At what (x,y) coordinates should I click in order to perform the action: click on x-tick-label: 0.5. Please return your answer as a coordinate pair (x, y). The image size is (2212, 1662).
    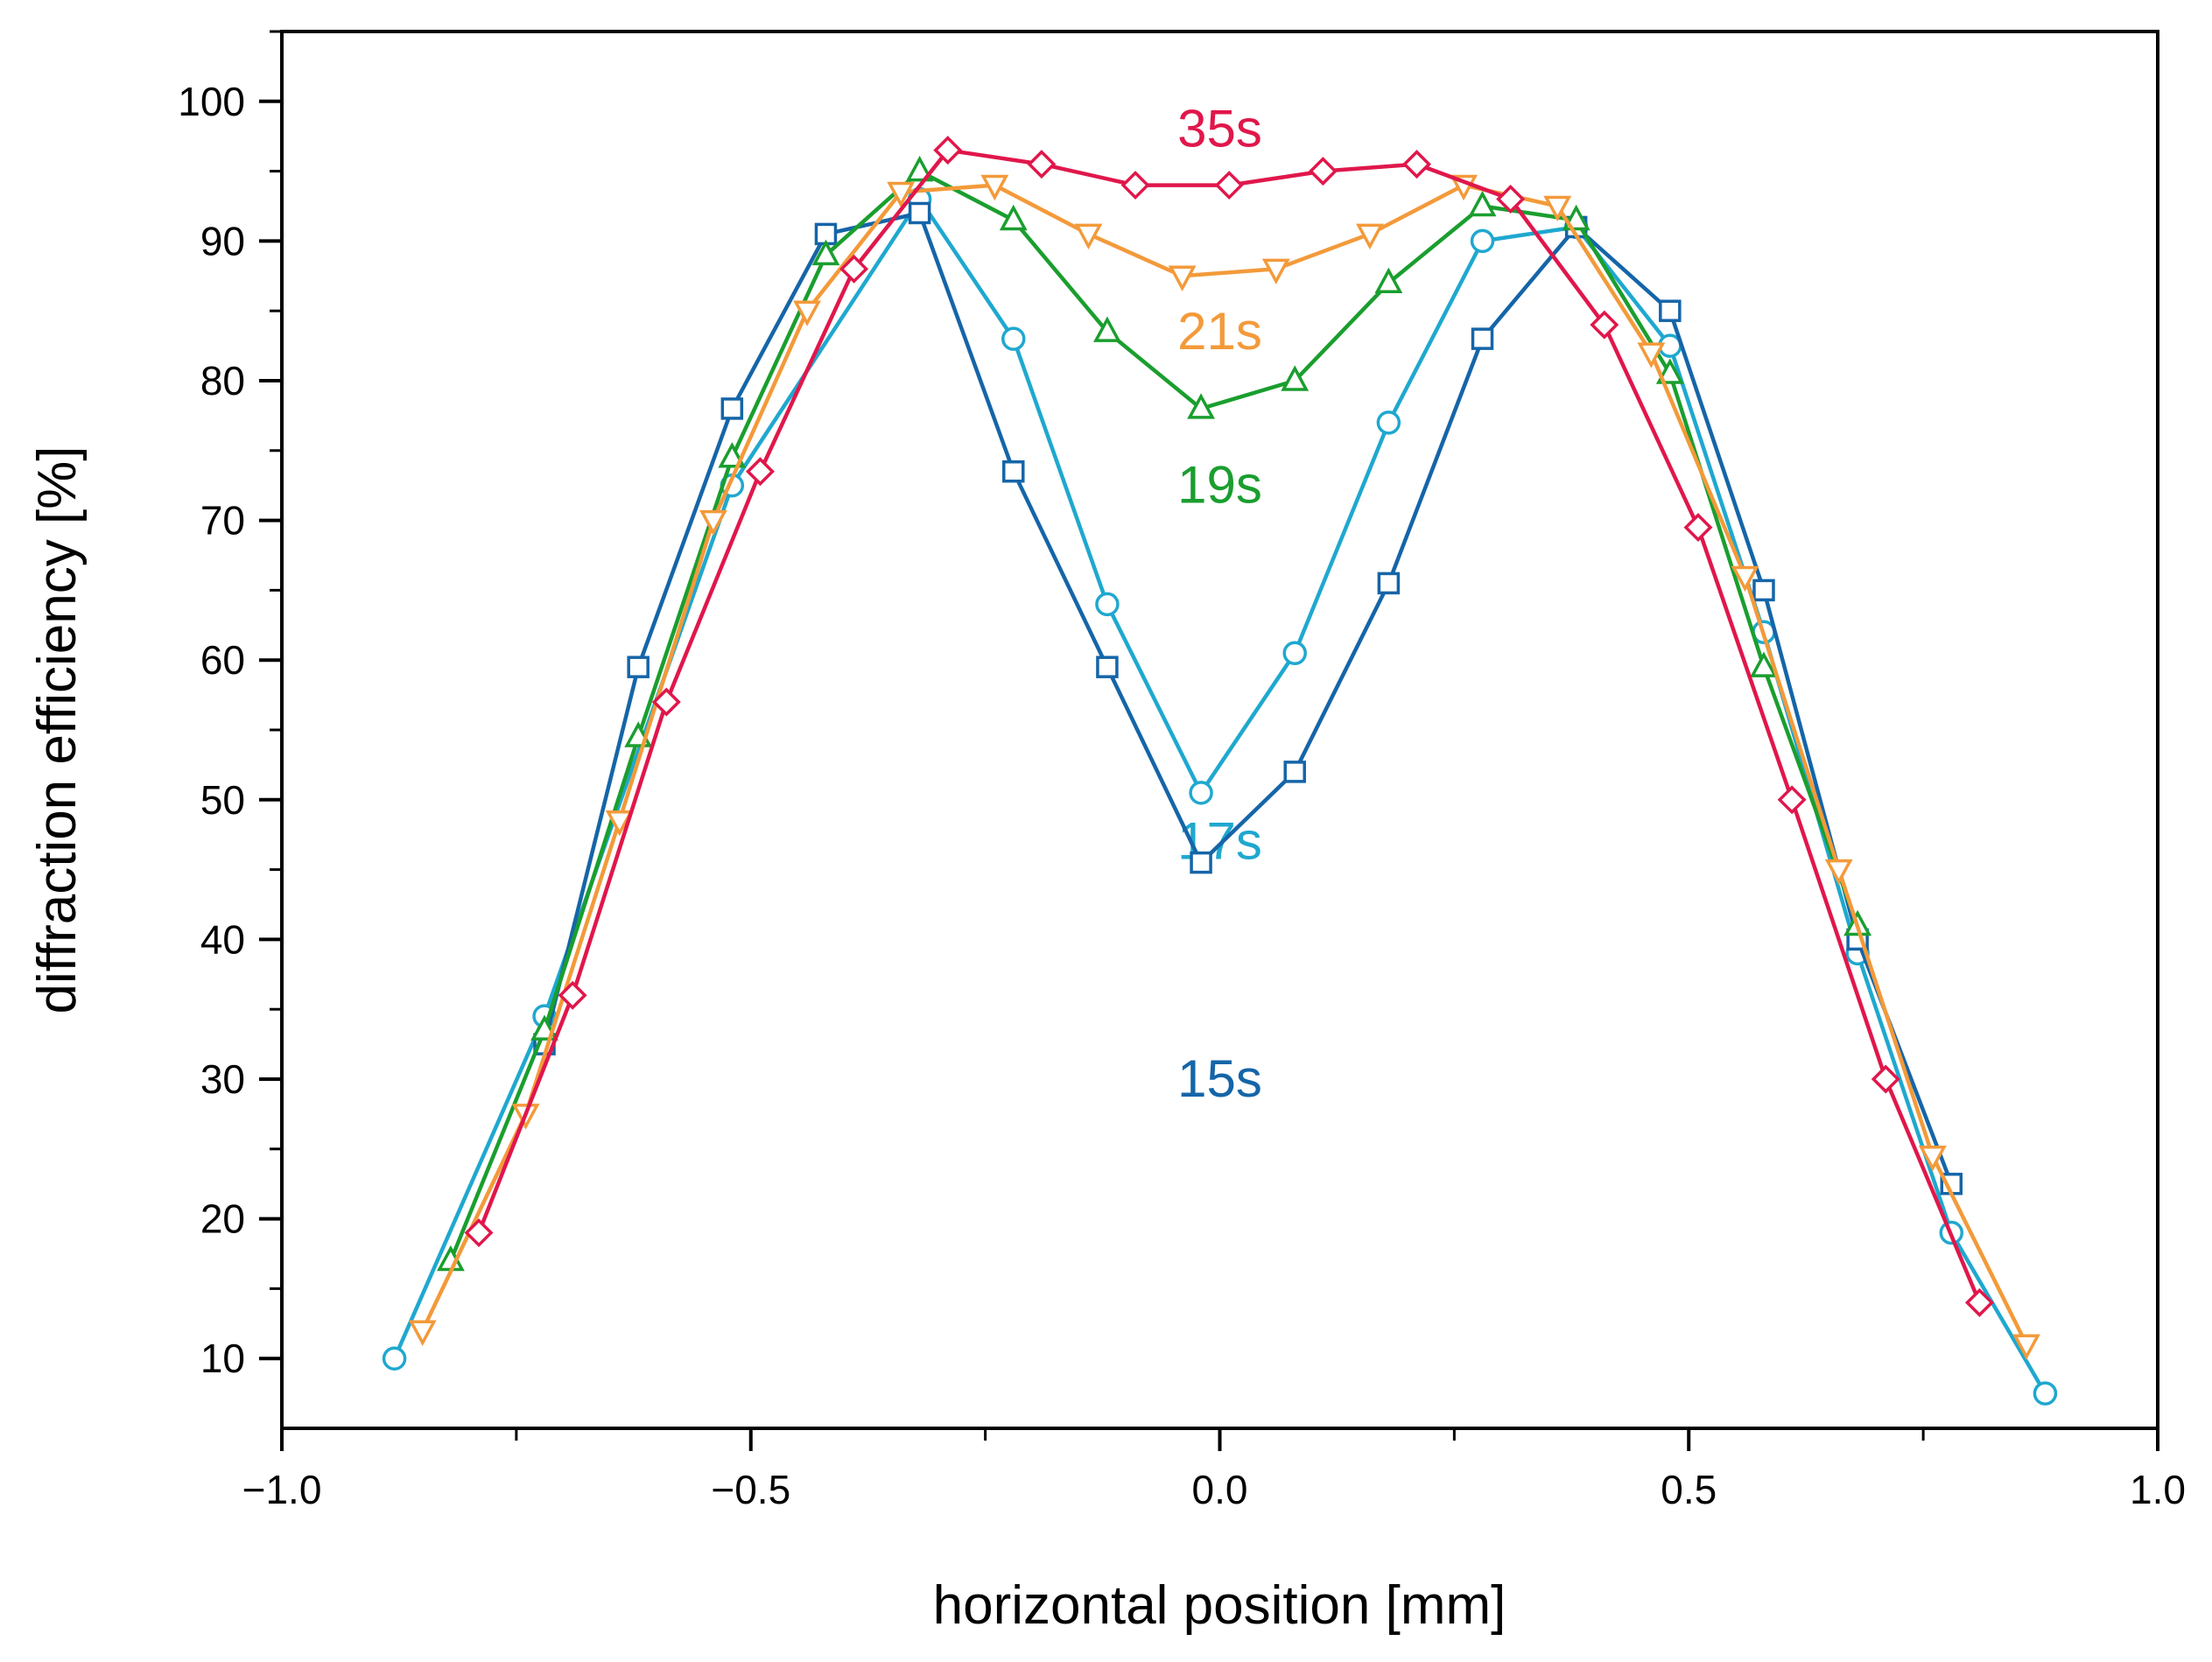
    Looking at the image, I should click on (1689, 1489).